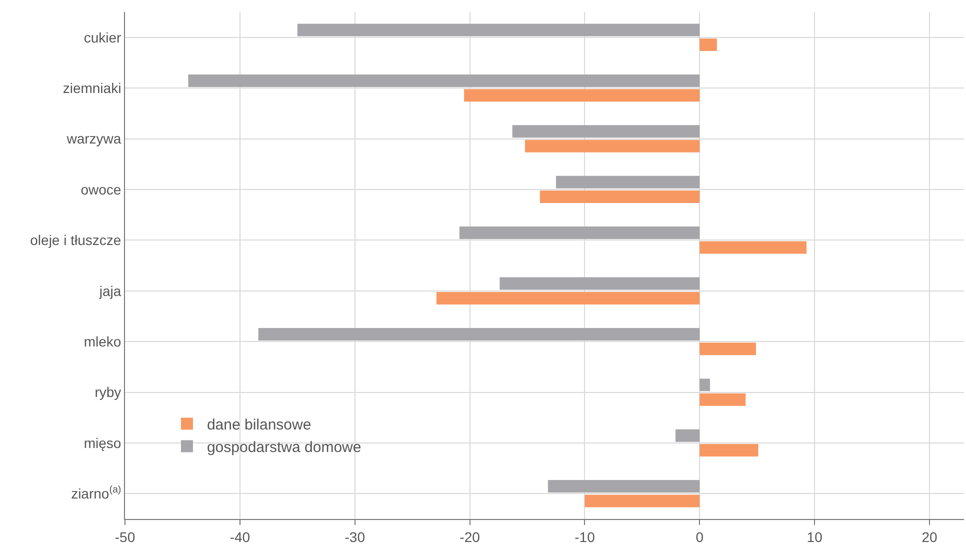  I want to click on x-tick-label: -50, so click(125, 536).